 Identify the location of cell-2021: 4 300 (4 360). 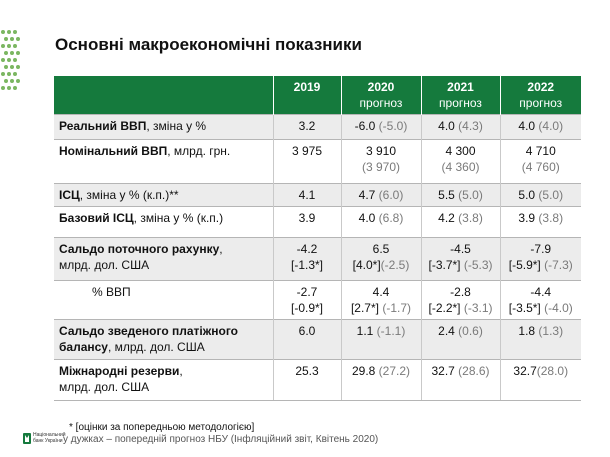
(460, 160).